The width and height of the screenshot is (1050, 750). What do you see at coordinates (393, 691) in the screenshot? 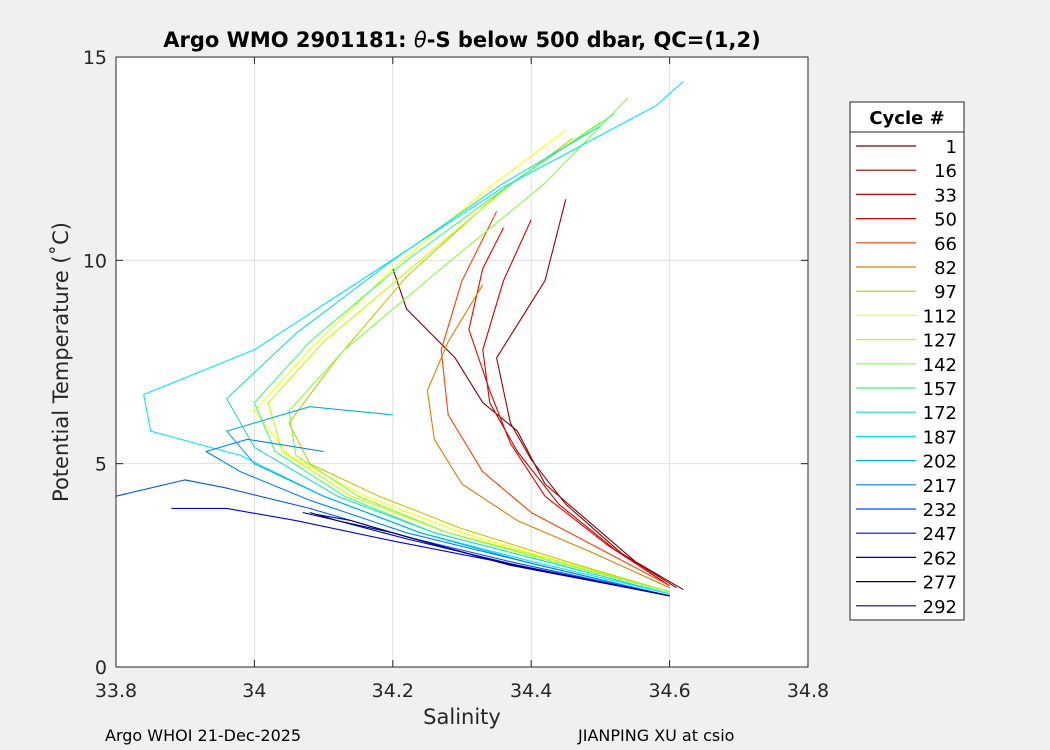
I see `x-tick-label: 34.2` at bounding box center [393, 691].